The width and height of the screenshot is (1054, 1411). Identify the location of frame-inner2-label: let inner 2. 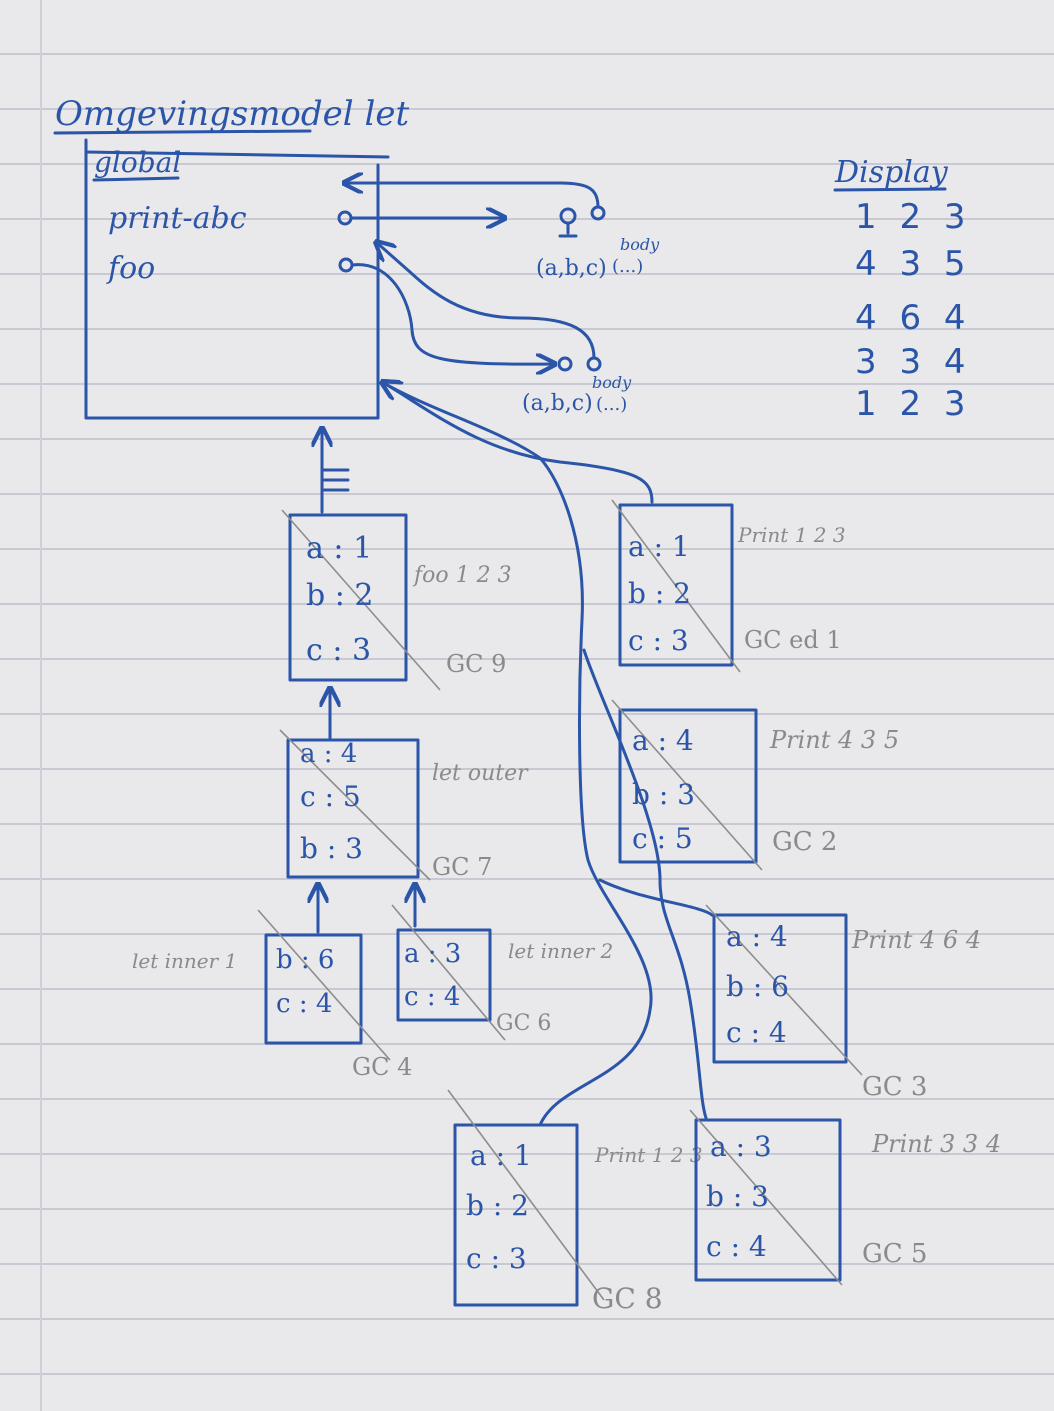
(560, 951).